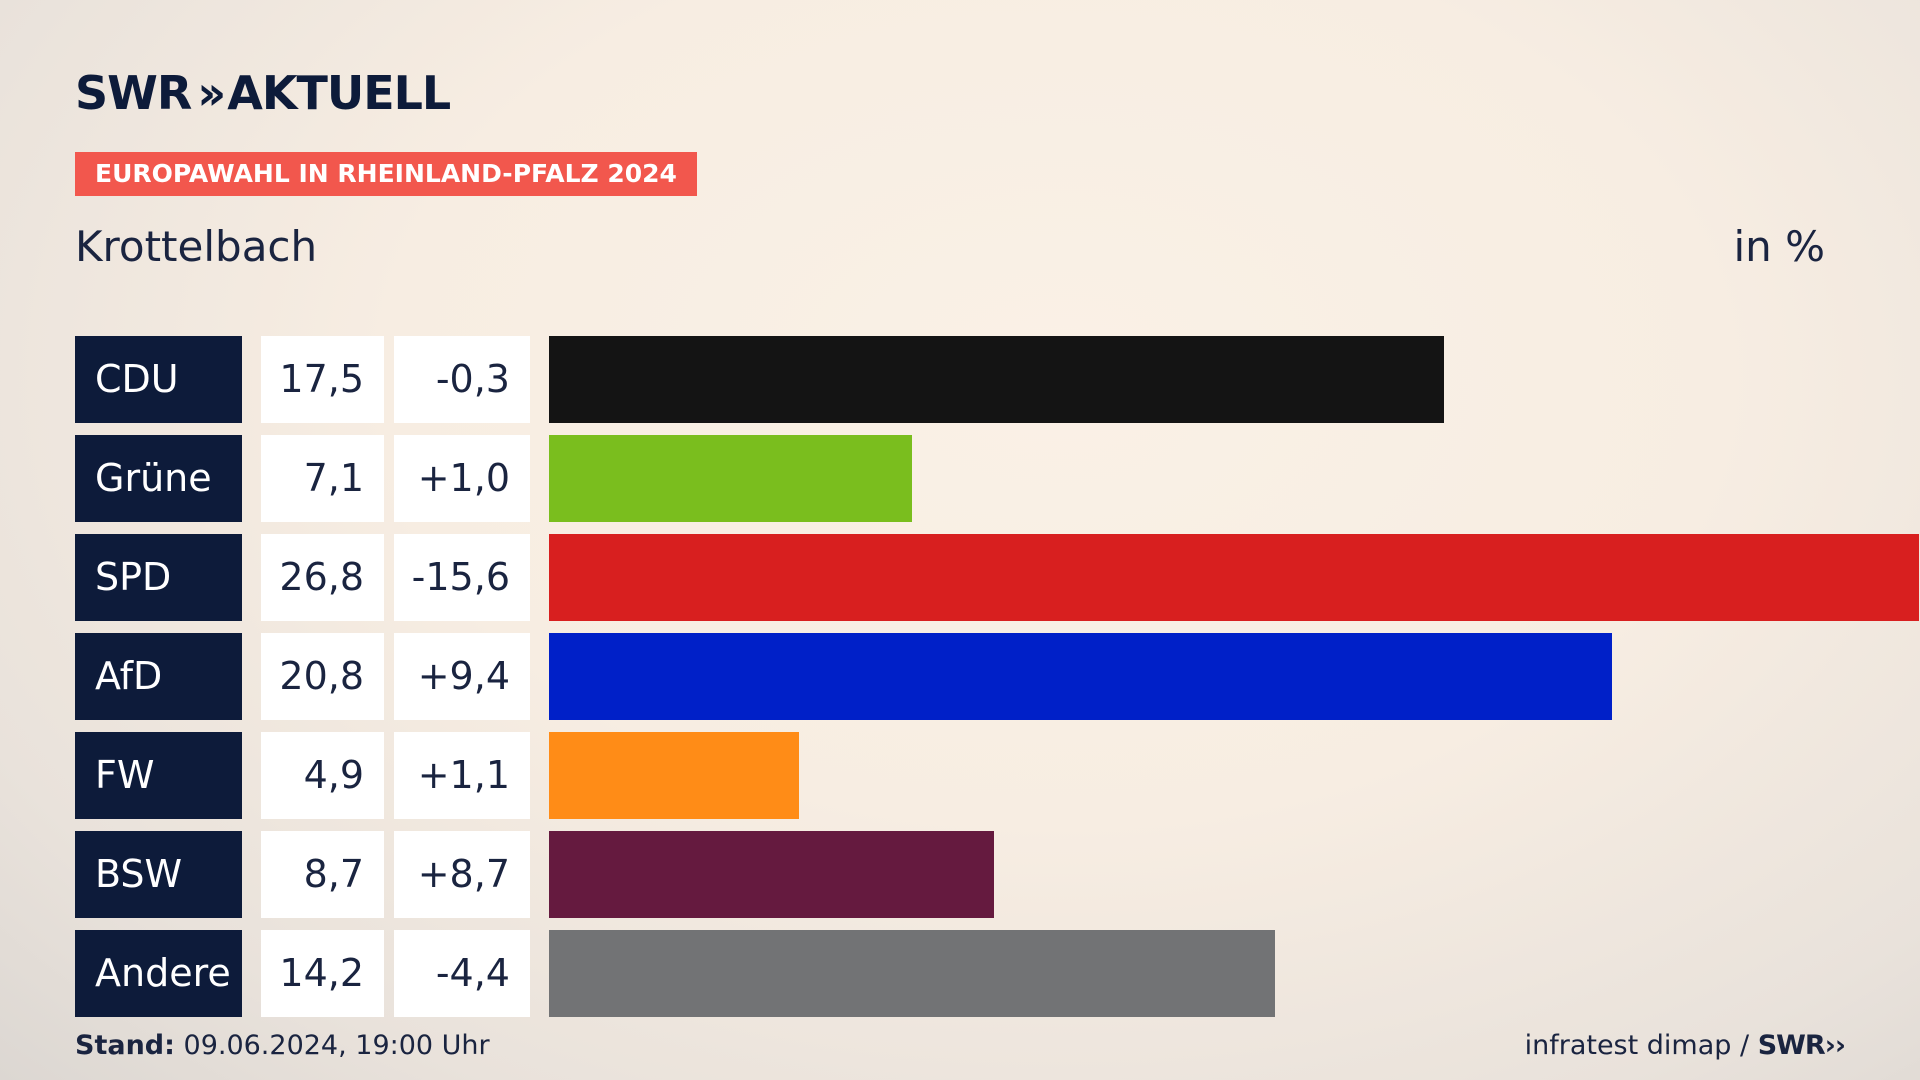 The width and height of the screenshot is (1920, 1080). Describe the element at coordinates (322, 379) in the screenshot. I see `vote-share-value: 17,5` at that location.